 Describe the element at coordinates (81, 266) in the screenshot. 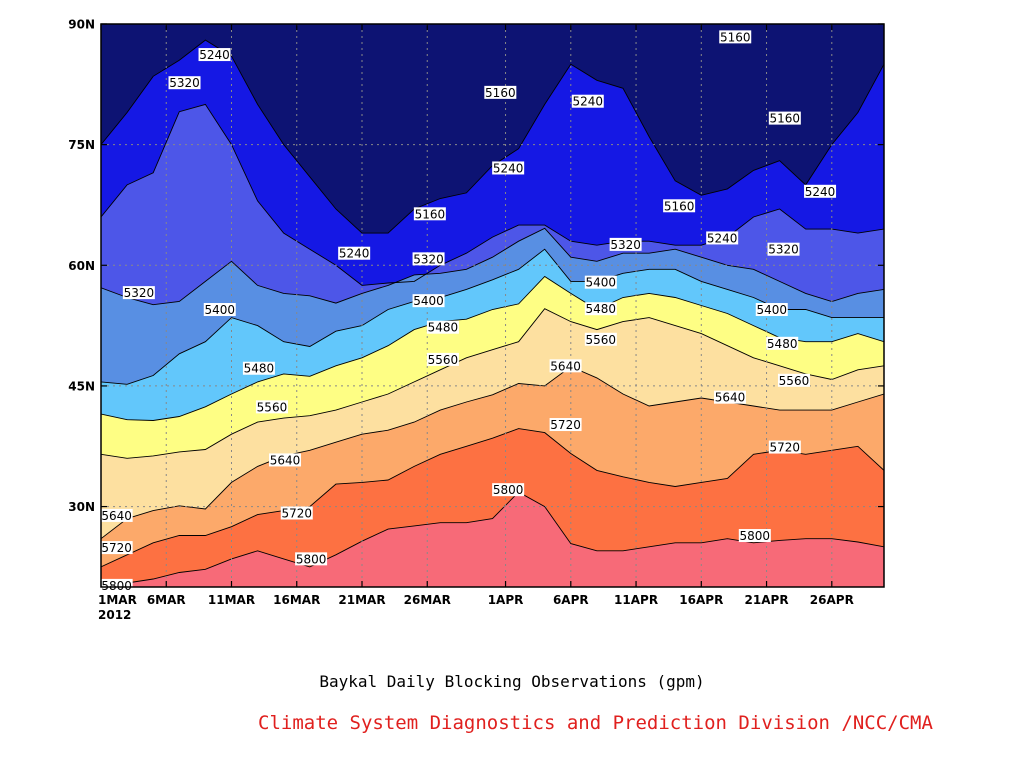

I see `y-tick-label: 60N` at that location.